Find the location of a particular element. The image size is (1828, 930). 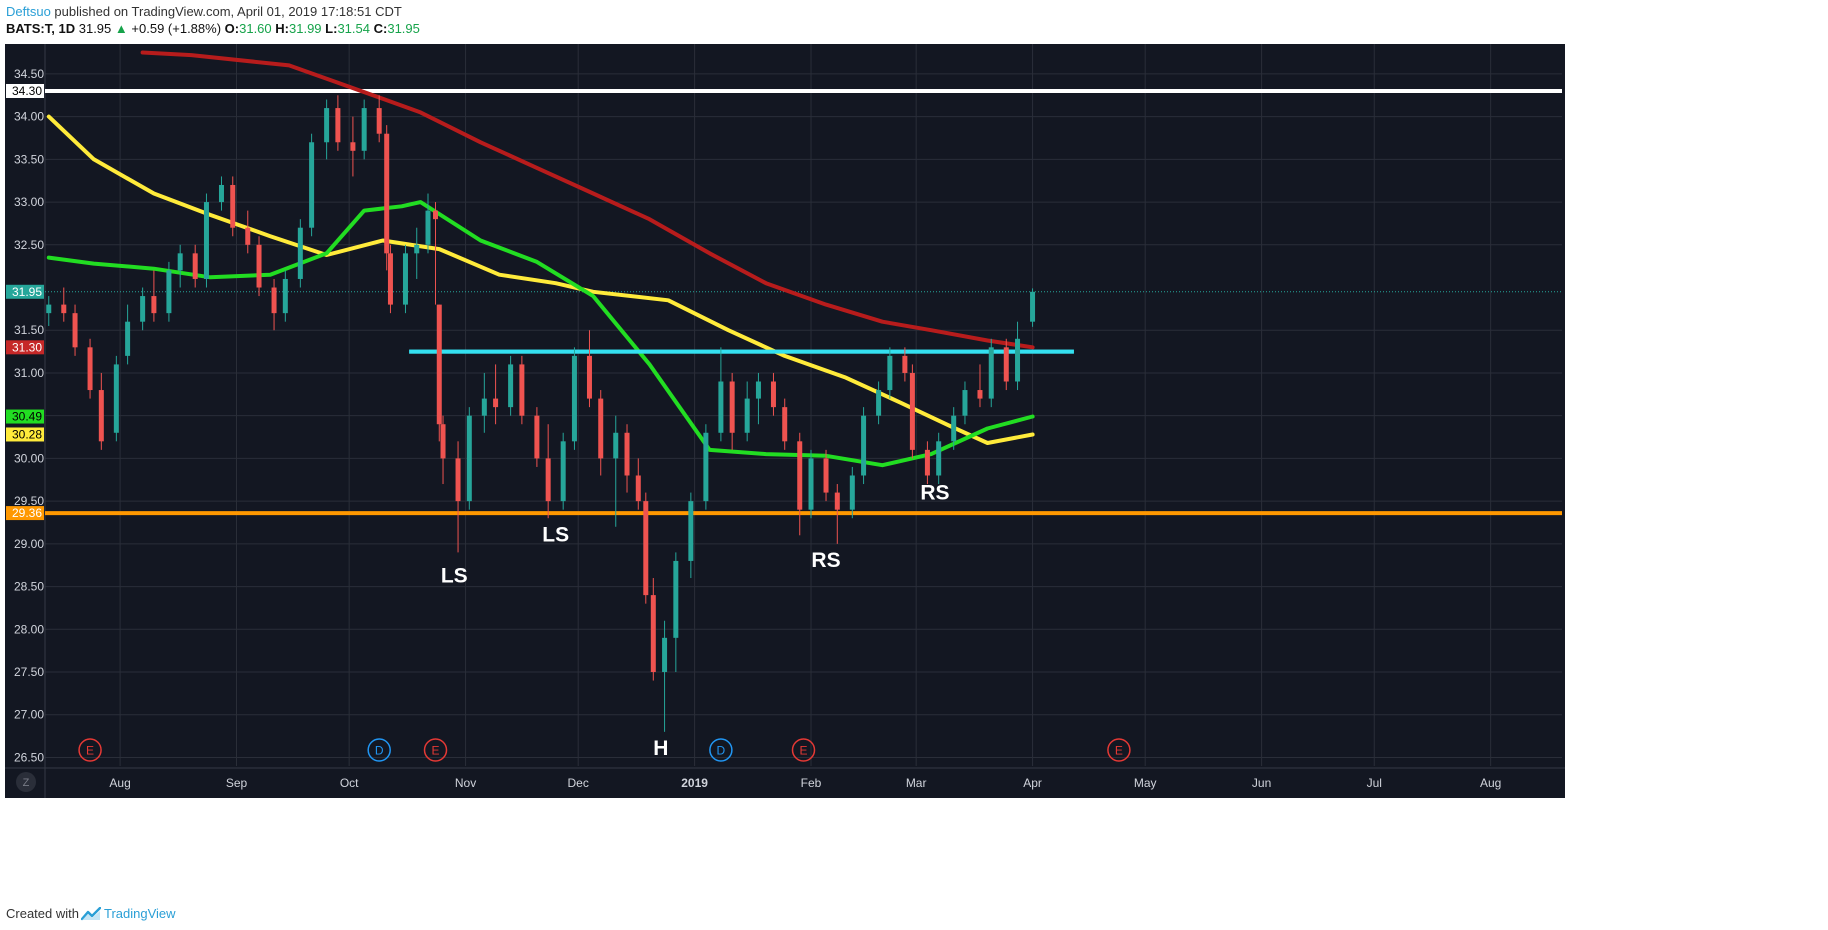

y-tick-label: 32.50 is located at coordinates (29, 245).